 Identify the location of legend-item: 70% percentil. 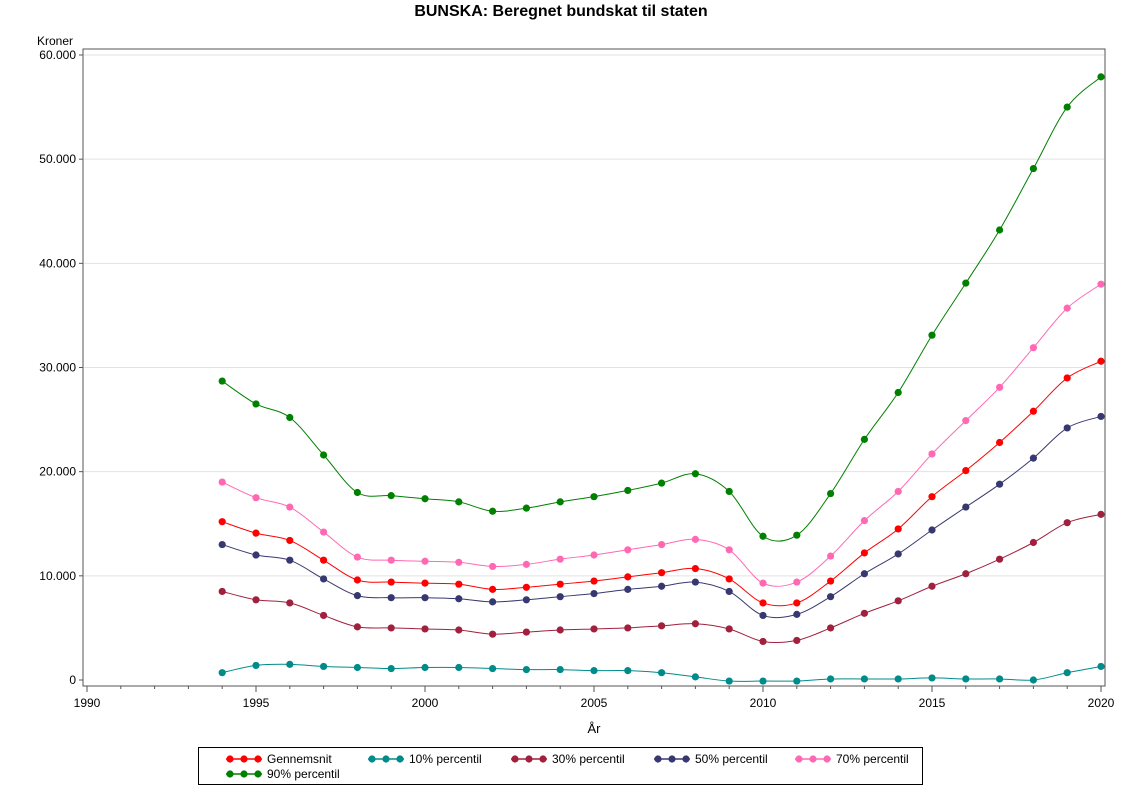
(851, 759).